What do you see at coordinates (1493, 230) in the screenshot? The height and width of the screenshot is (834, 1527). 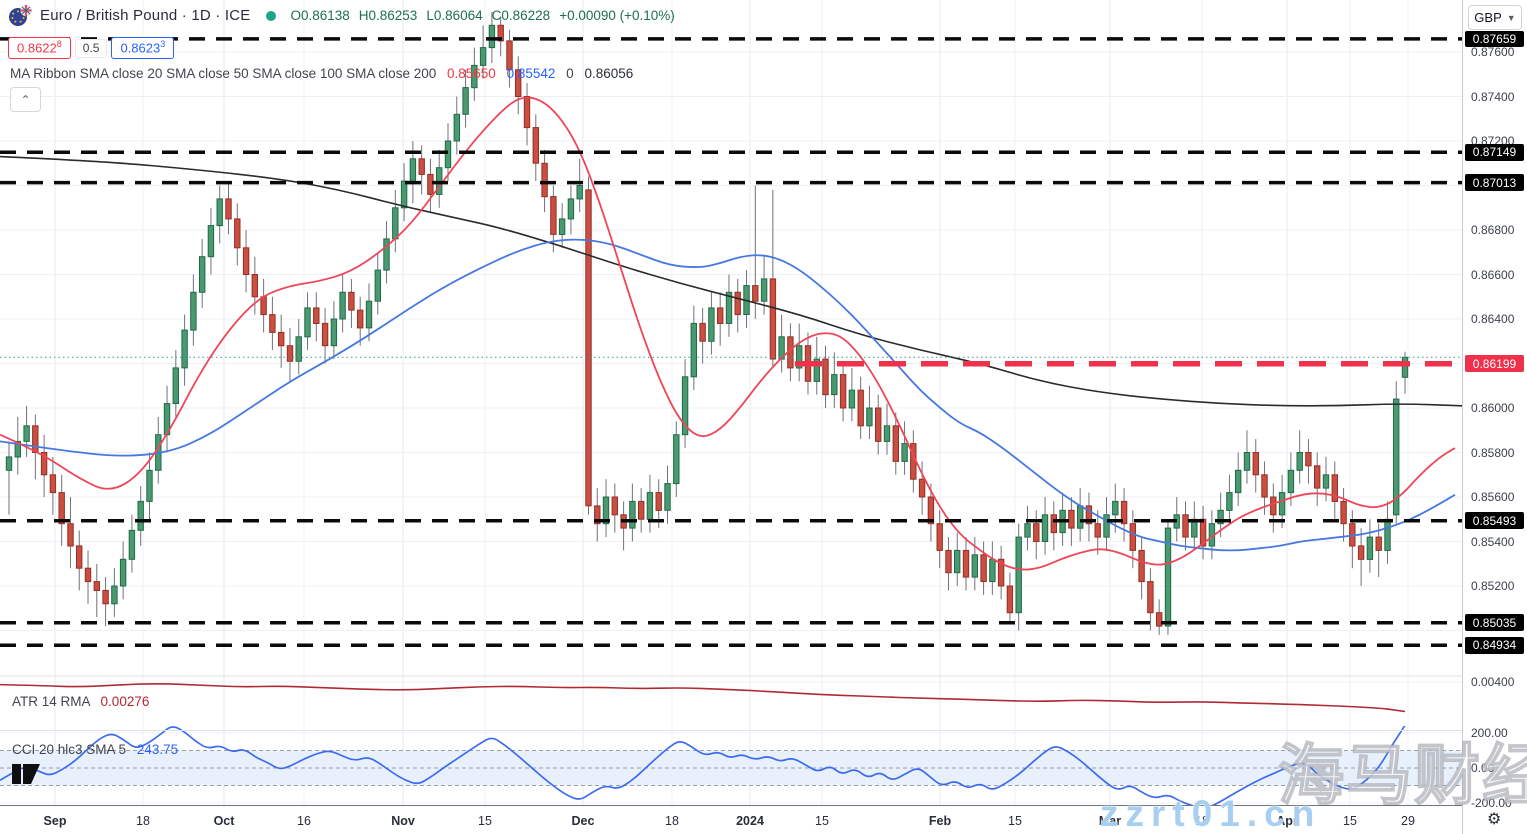 I see `price-axis-label: 0.86800` at bounding box center [1493, 230].